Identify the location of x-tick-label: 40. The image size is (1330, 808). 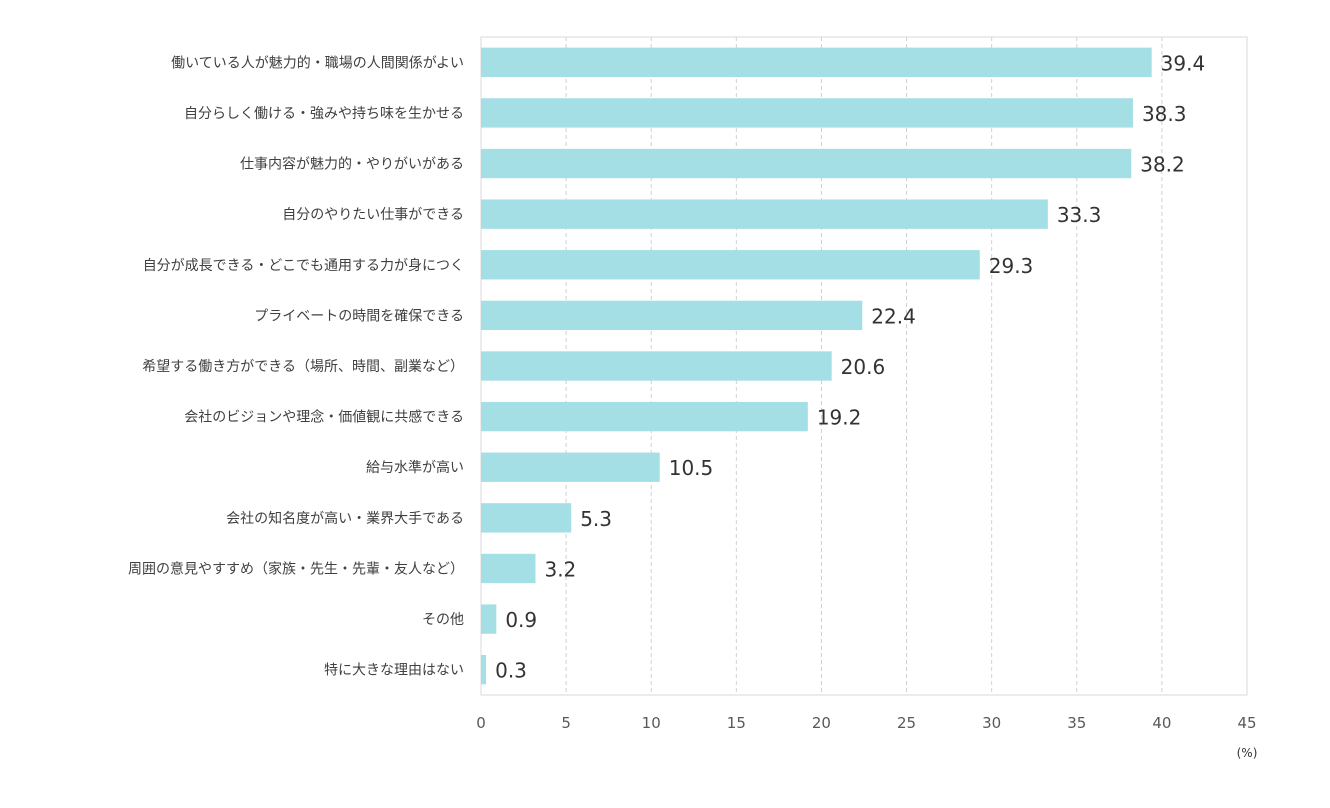
(1161, 723).